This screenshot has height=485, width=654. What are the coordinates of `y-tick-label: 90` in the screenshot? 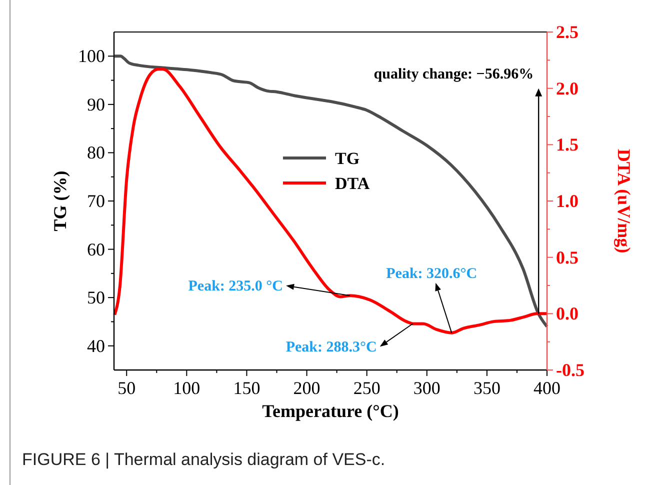 It's located at (96, 104).